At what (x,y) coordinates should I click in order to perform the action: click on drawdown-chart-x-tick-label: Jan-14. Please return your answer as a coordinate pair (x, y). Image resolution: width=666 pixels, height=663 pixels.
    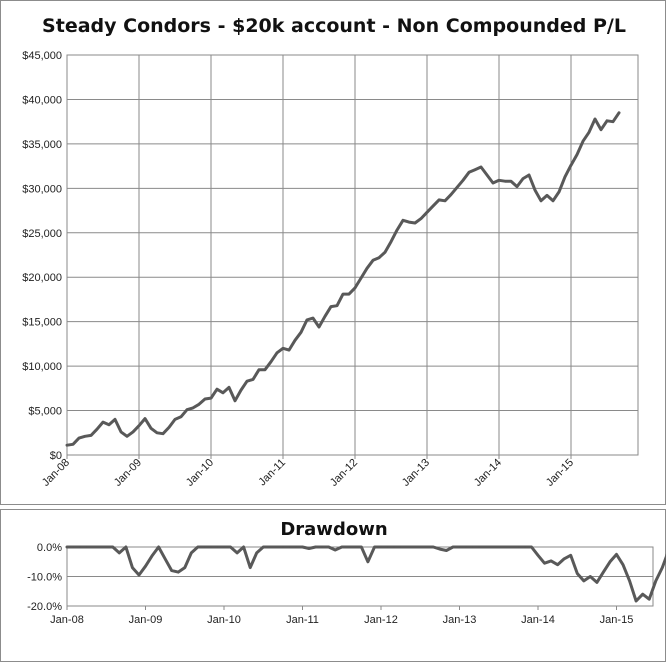
    Looking at the image, I should click on (538, 620).